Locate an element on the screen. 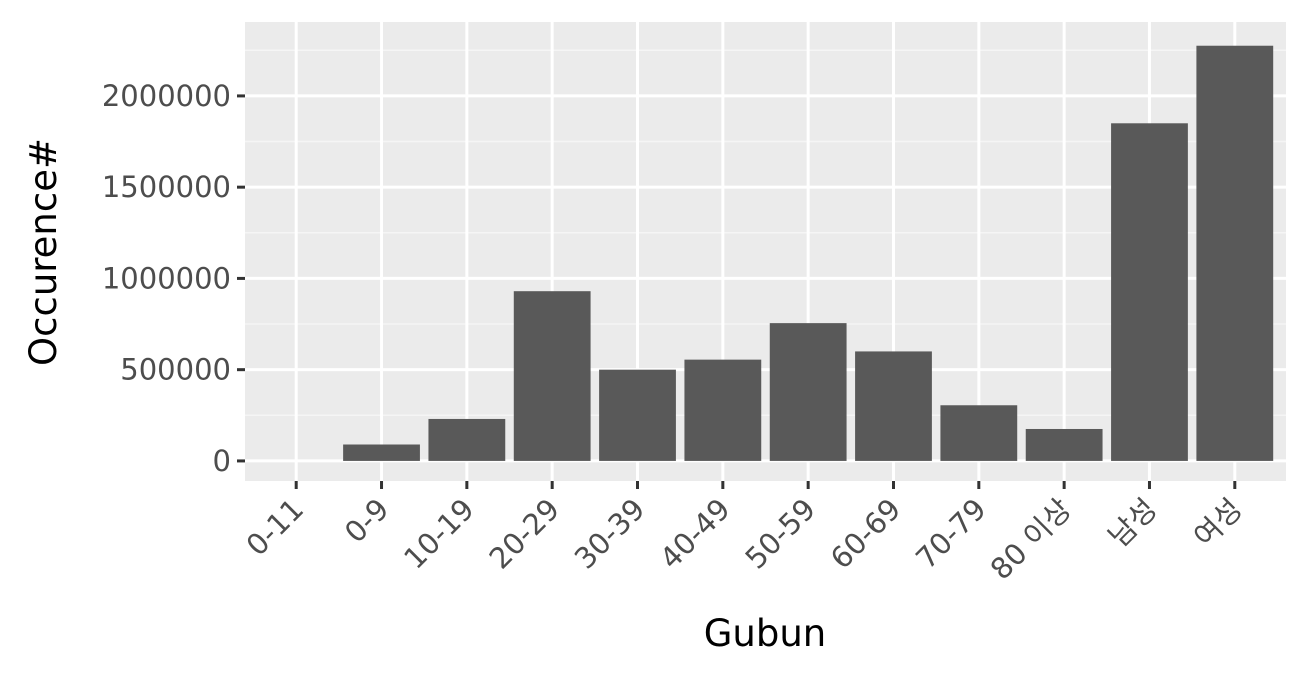 Image resolution: width=1309 pixels, height=678 pixels. y-axis-ticks: 0 500000 1000000 1500000 2000000 is located at coordinates (173, 278).